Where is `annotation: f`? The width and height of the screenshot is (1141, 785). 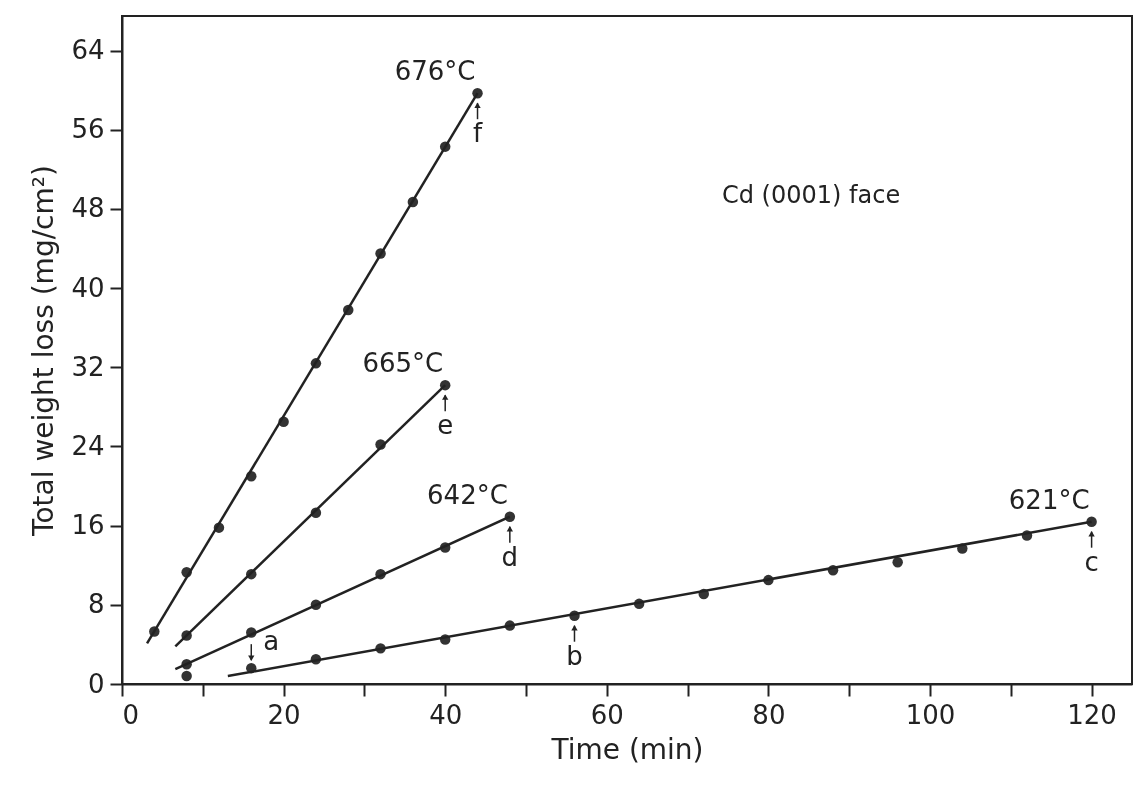 annotation: f is located at coordinates (477, 133).